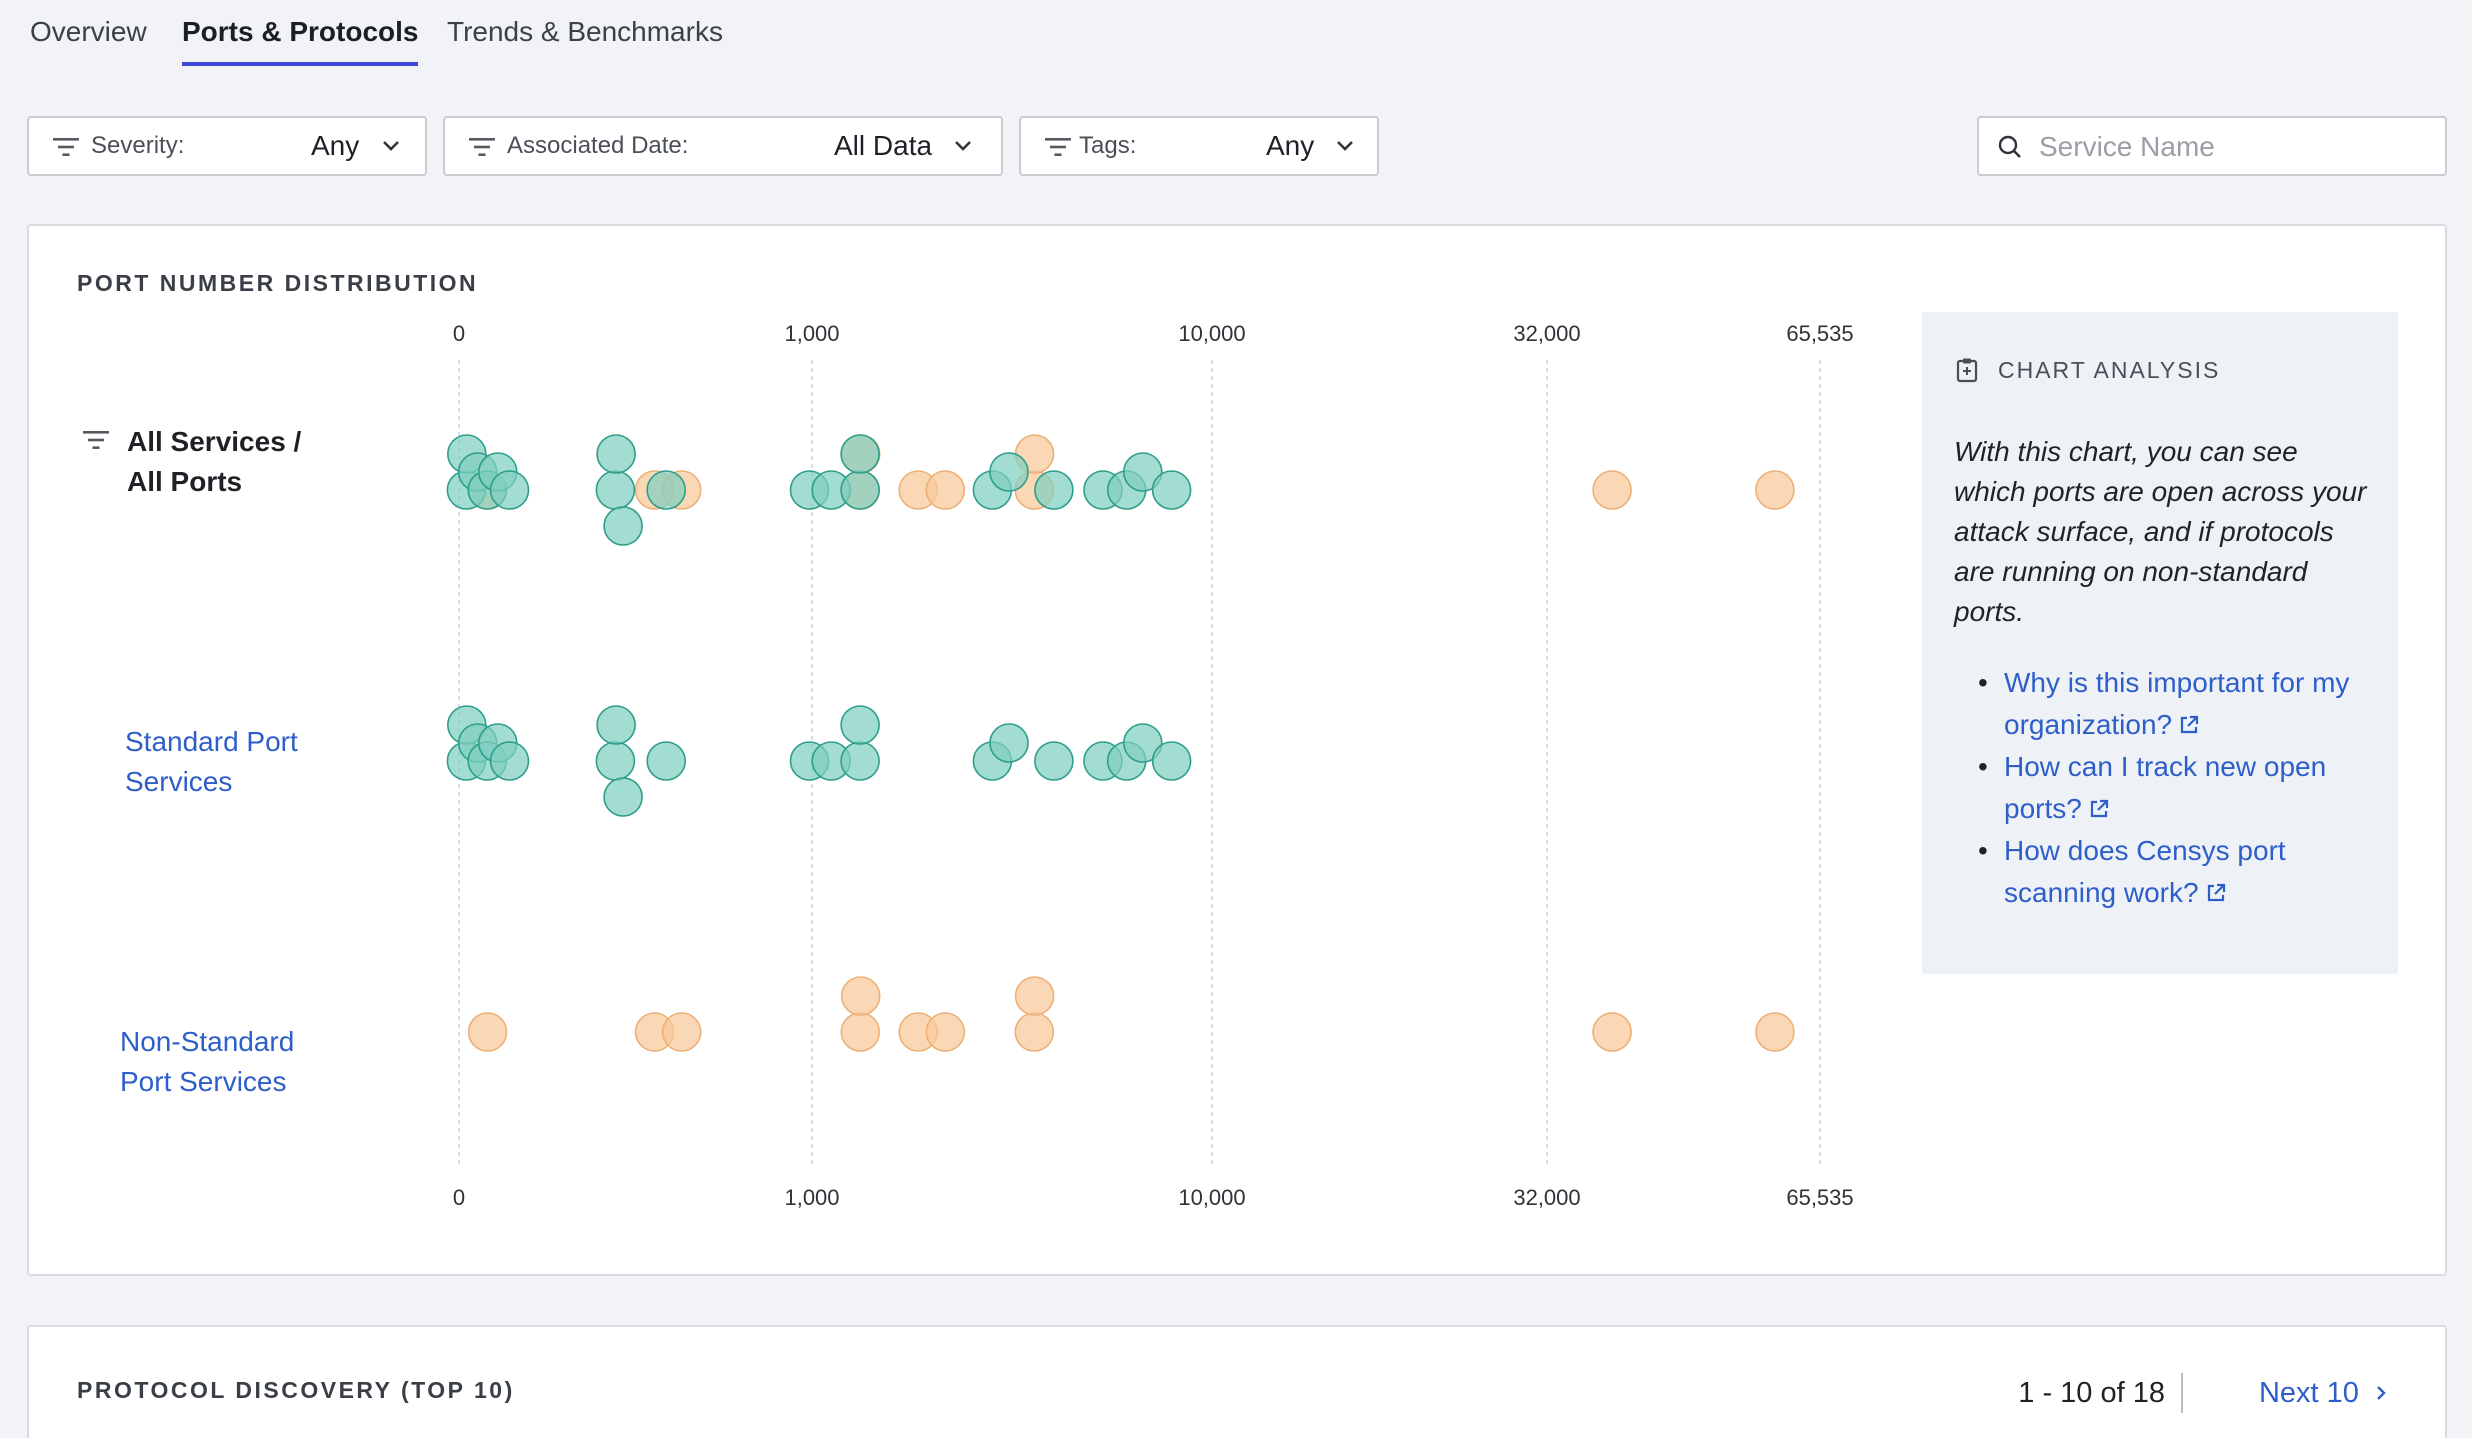  Describe the element at coordinates (2145, 871) in the screenshot. I see `link-censys-port-scanning: How does Censys port scanning work?` at that location.